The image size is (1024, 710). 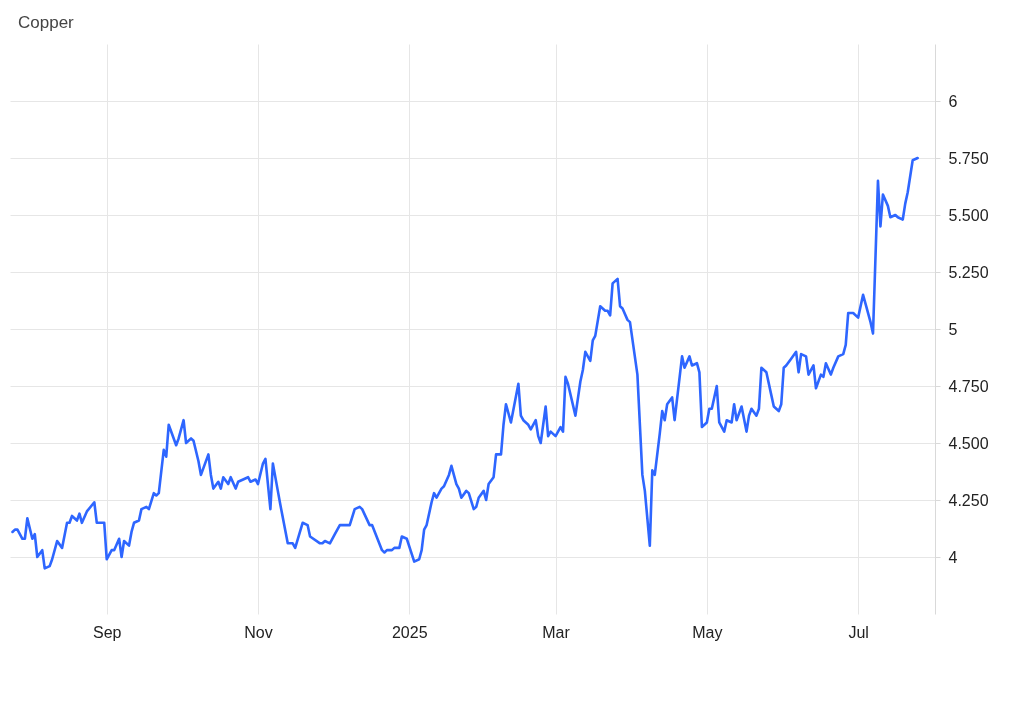 What do you see at coordinates (46, 22) in the screenshot?
I see `chart-title: Copper` at bounding box center [46, 22].